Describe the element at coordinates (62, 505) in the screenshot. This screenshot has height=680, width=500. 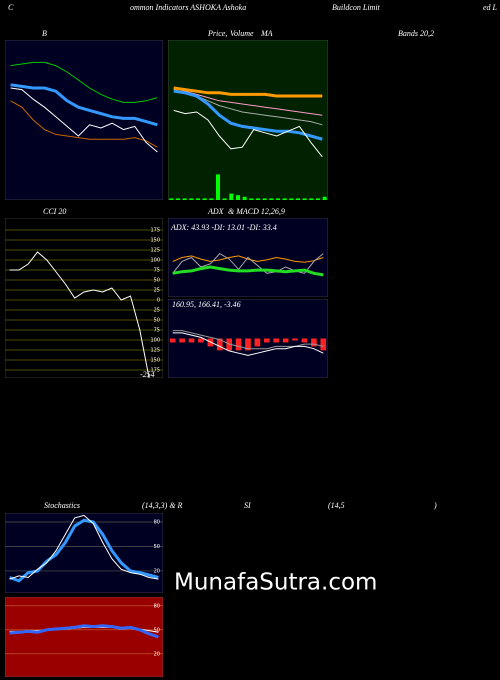
I see `panel-title: Stochastics` at that location.